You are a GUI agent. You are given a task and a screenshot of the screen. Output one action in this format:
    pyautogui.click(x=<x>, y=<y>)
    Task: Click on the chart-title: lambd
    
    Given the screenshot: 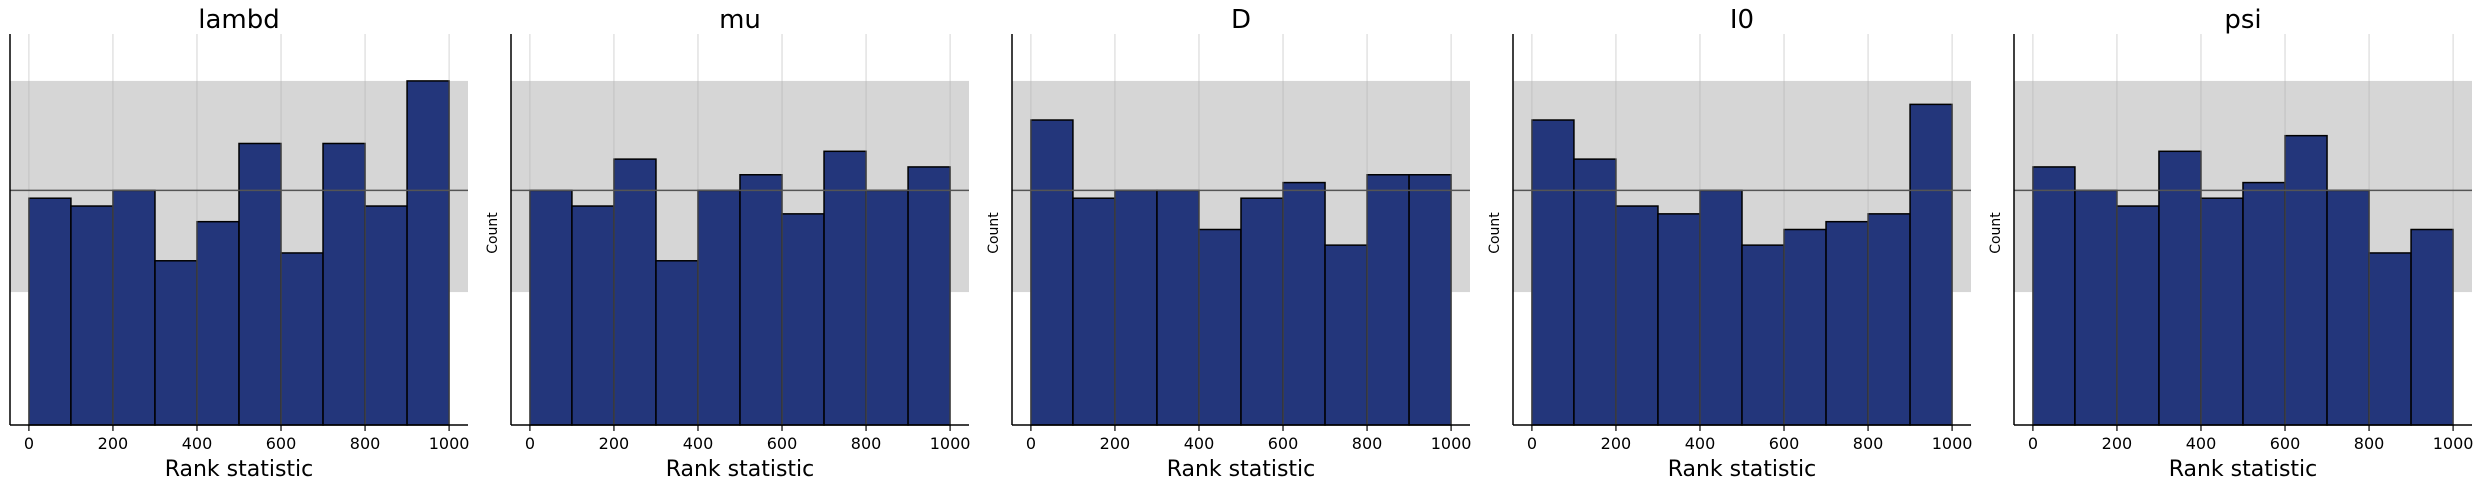 What is the action you would take?
    pyautogui.click(x=239, y=20)
    